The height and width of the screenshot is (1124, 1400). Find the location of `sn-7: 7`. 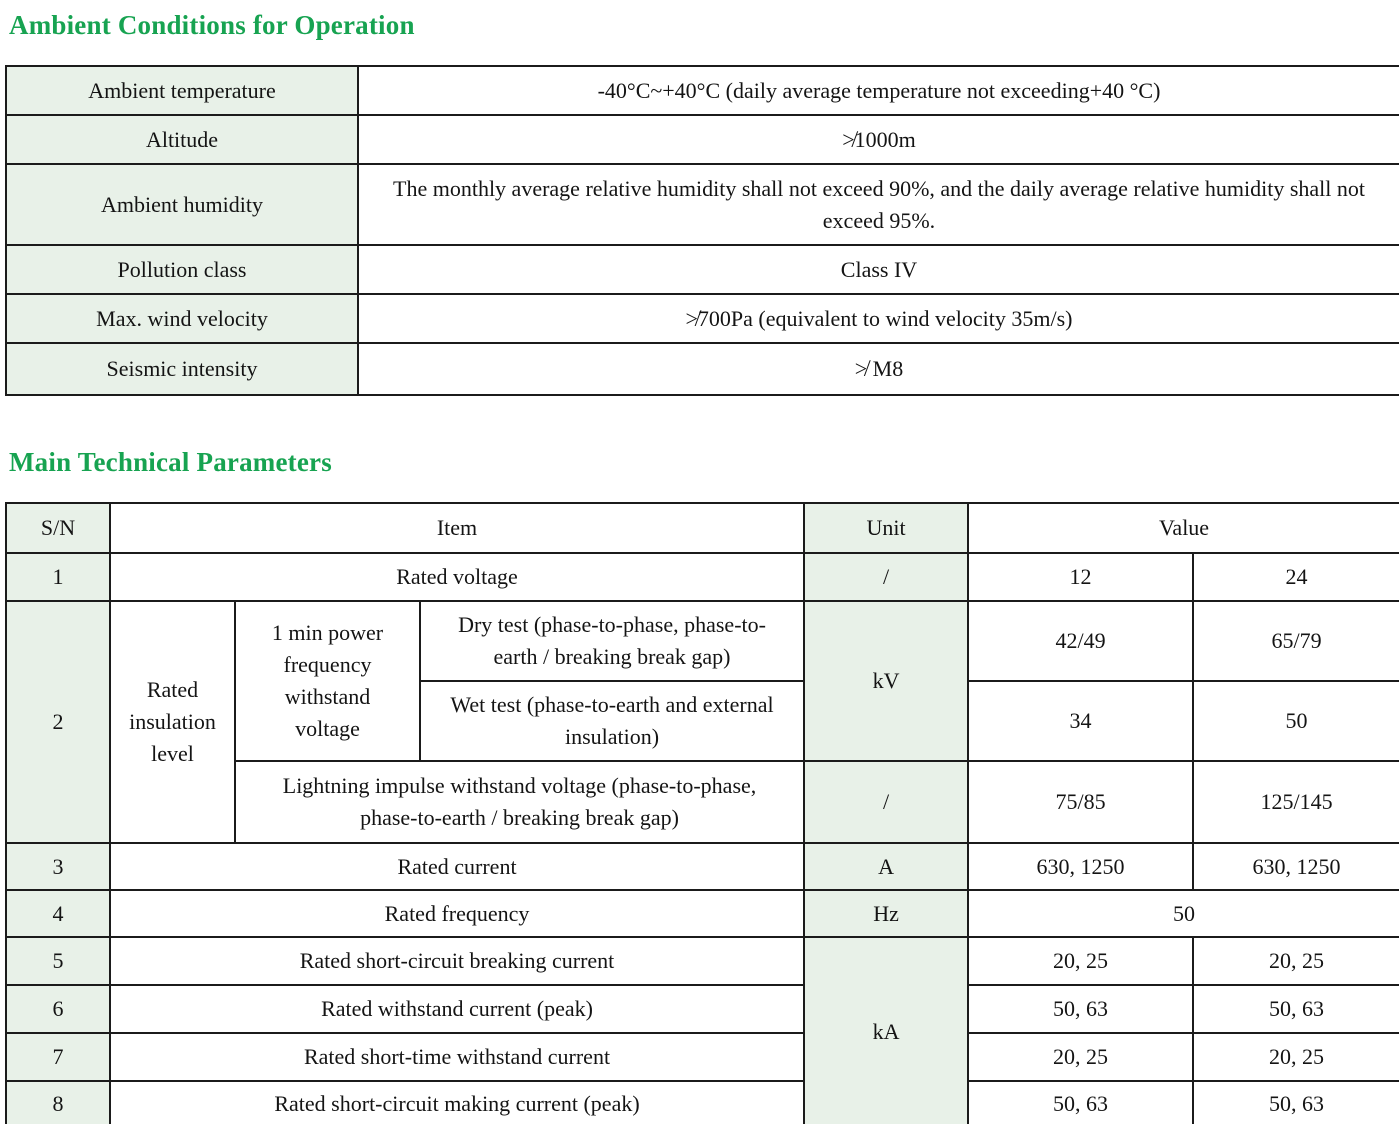

sn-7: 7 is located at coordinates (58, 1057).